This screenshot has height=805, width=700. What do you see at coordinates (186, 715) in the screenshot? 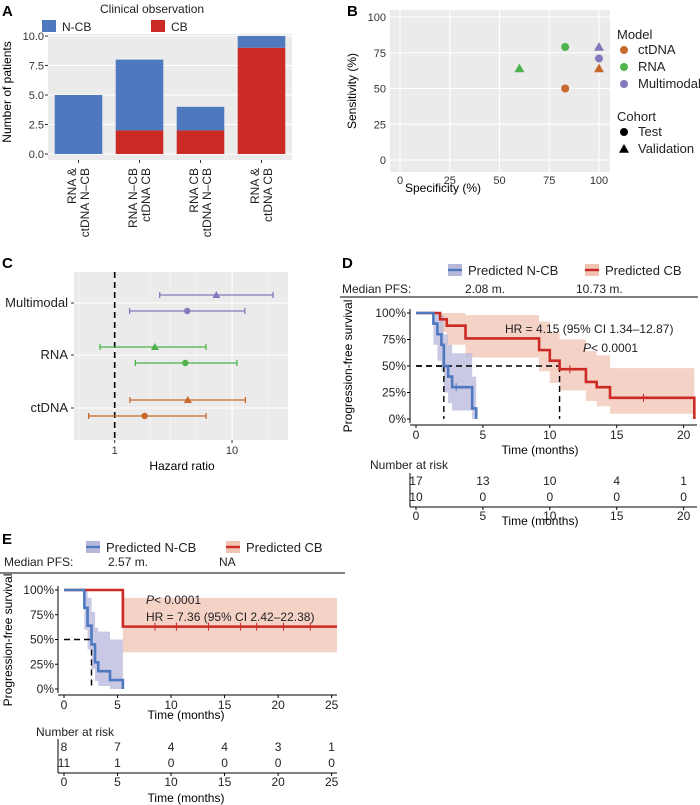
I see `panel-e-x-title: Time (months)` at bounding box center [186, 715].